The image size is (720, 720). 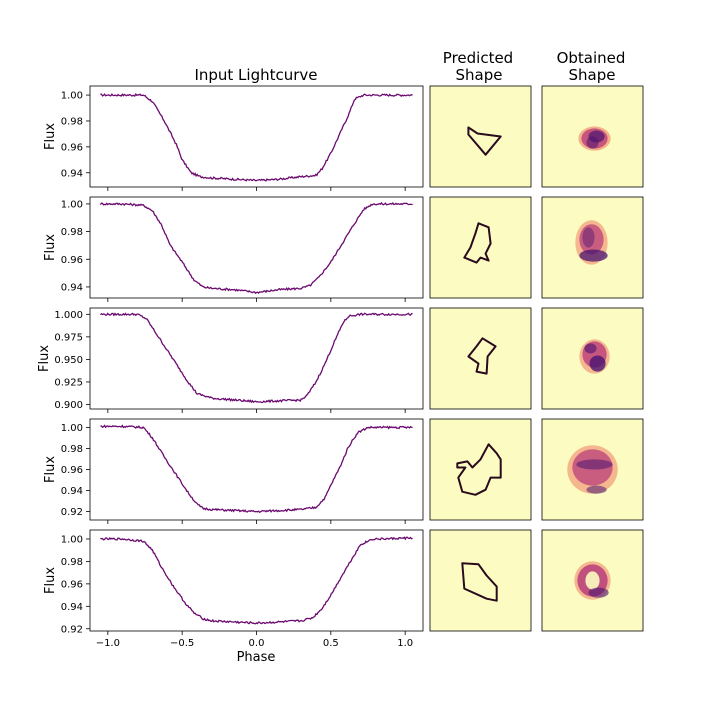 What do you see at coordinates (68, 315) in the screenshot?
I see `y-tick-label: 1.000` at bounding box center [68, 315].